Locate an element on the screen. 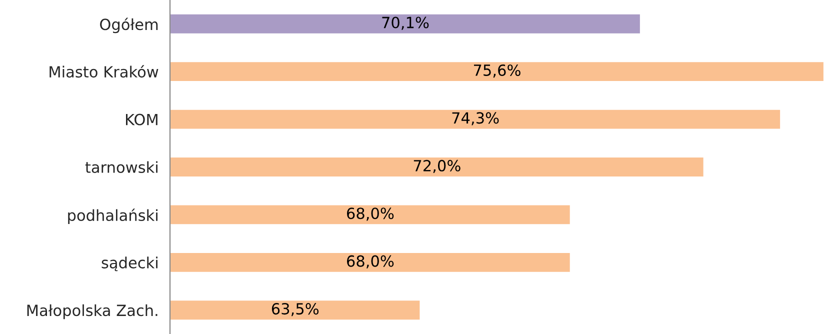  y-tick-label: podhalański is located at coordinates (113, 216).